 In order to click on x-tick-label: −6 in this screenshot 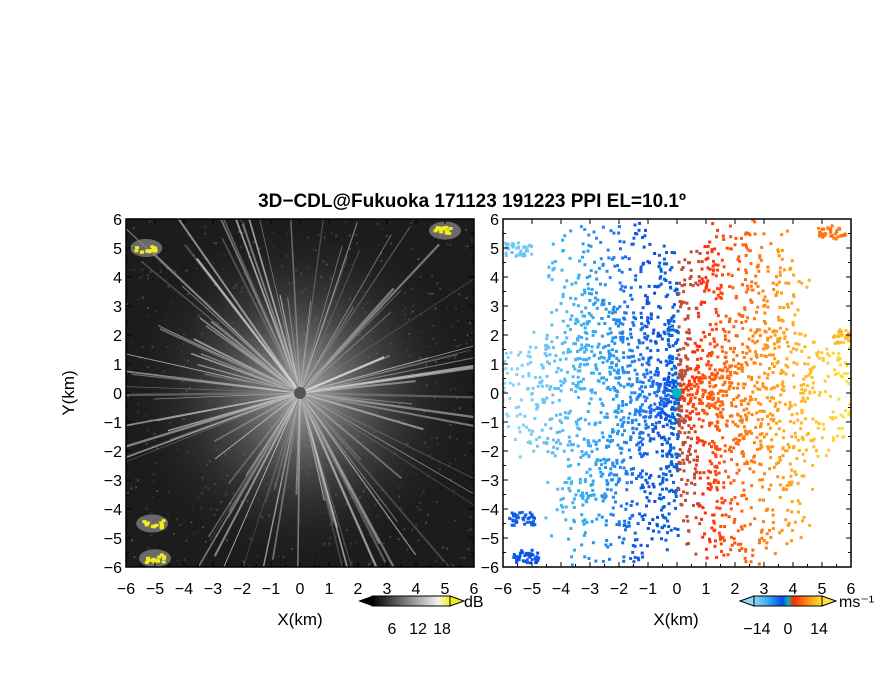, I will do `click(503, 589)`.